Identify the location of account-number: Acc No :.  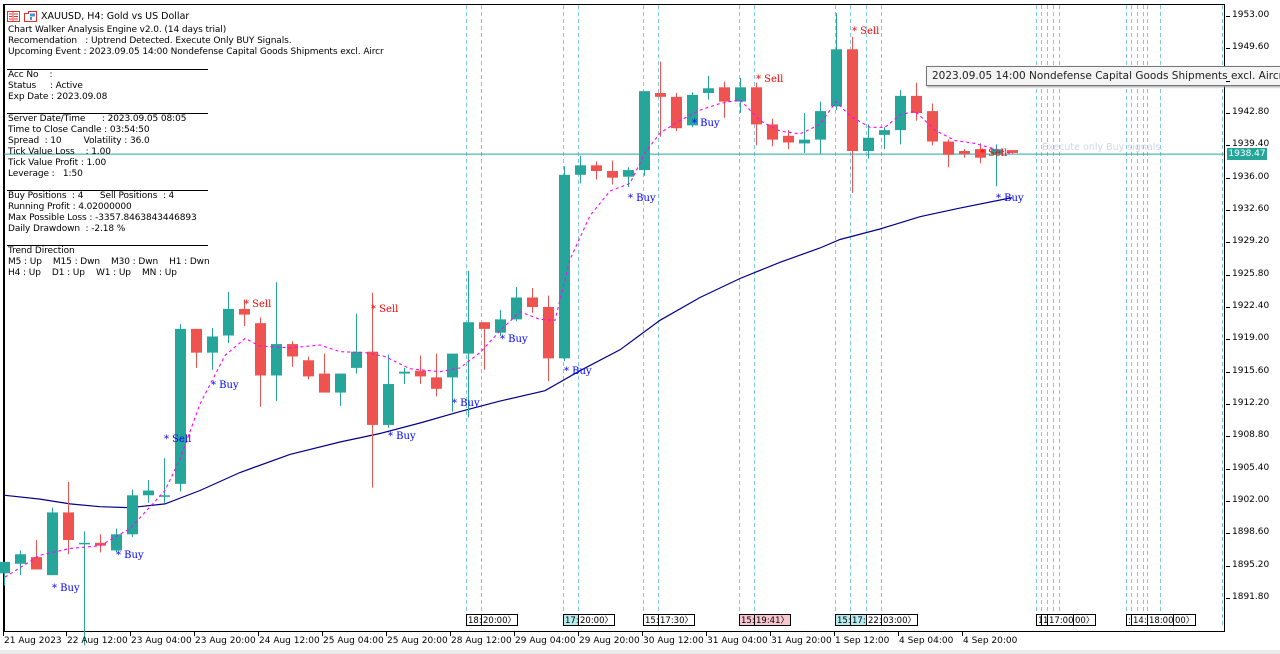
(30, 75).